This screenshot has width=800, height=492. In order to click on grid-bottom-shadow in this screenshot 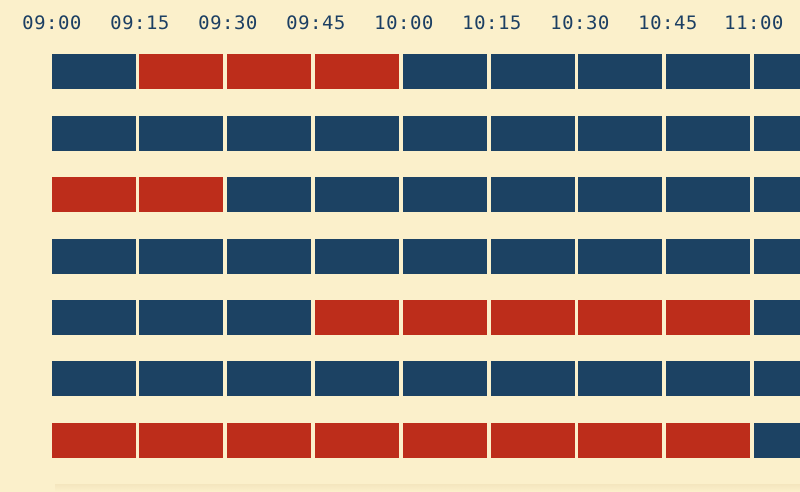, I will do `click(427, 488)`.